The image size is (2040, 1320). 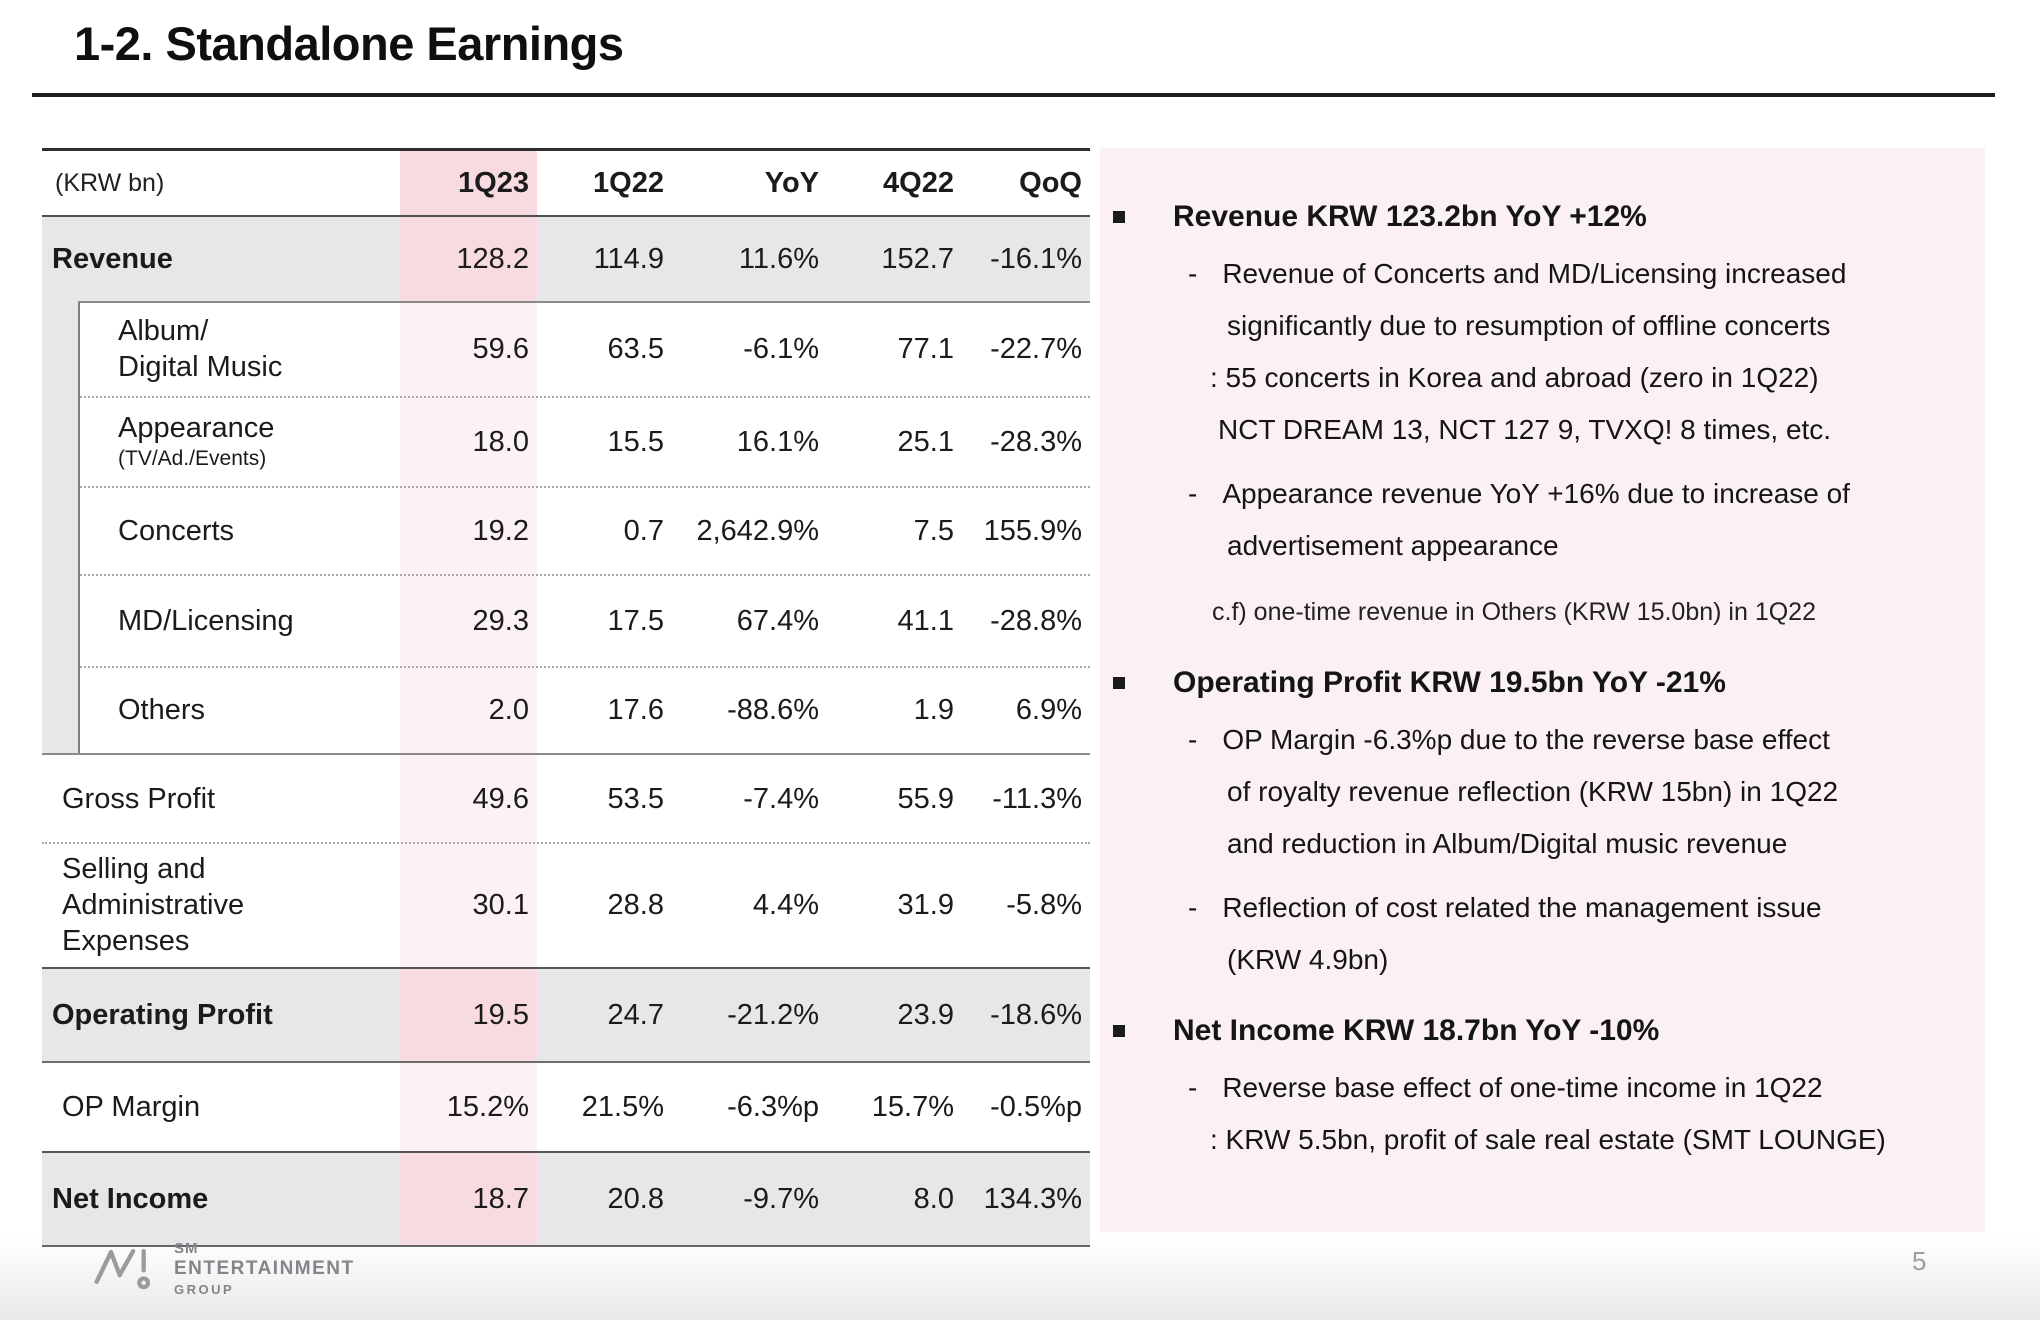 What do you see at coordinates (1020, 1278) in the screenshot?
I see `footer-gradient` at bounding box center [1020, 1278].